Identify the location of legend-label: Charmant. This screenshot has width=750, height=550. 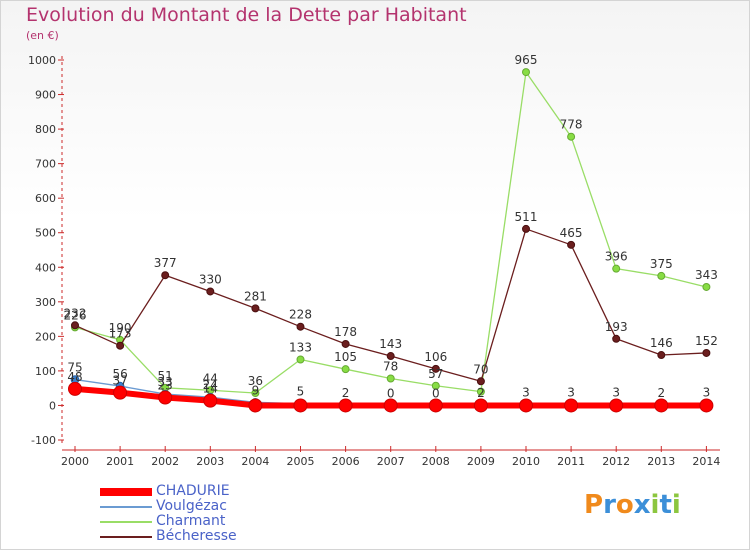
(191, 521).